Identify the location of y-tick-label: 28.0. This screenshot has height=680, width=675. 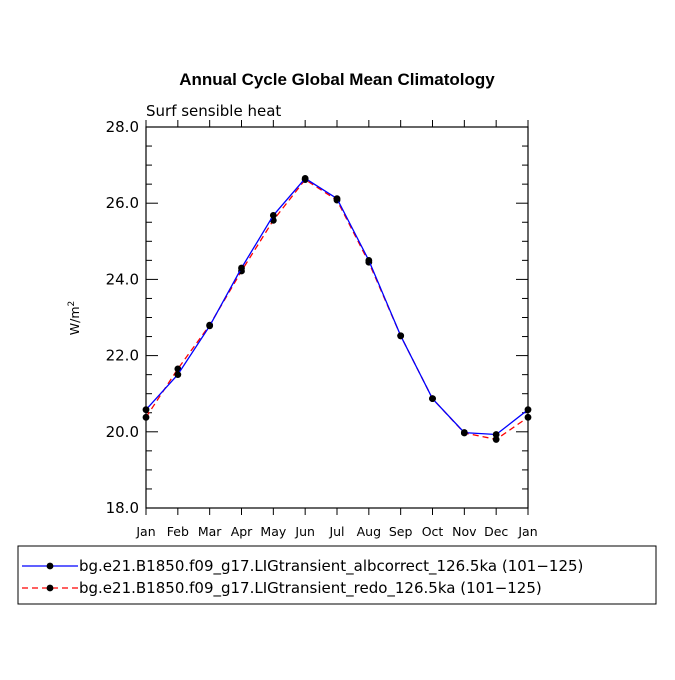
(122, 127).